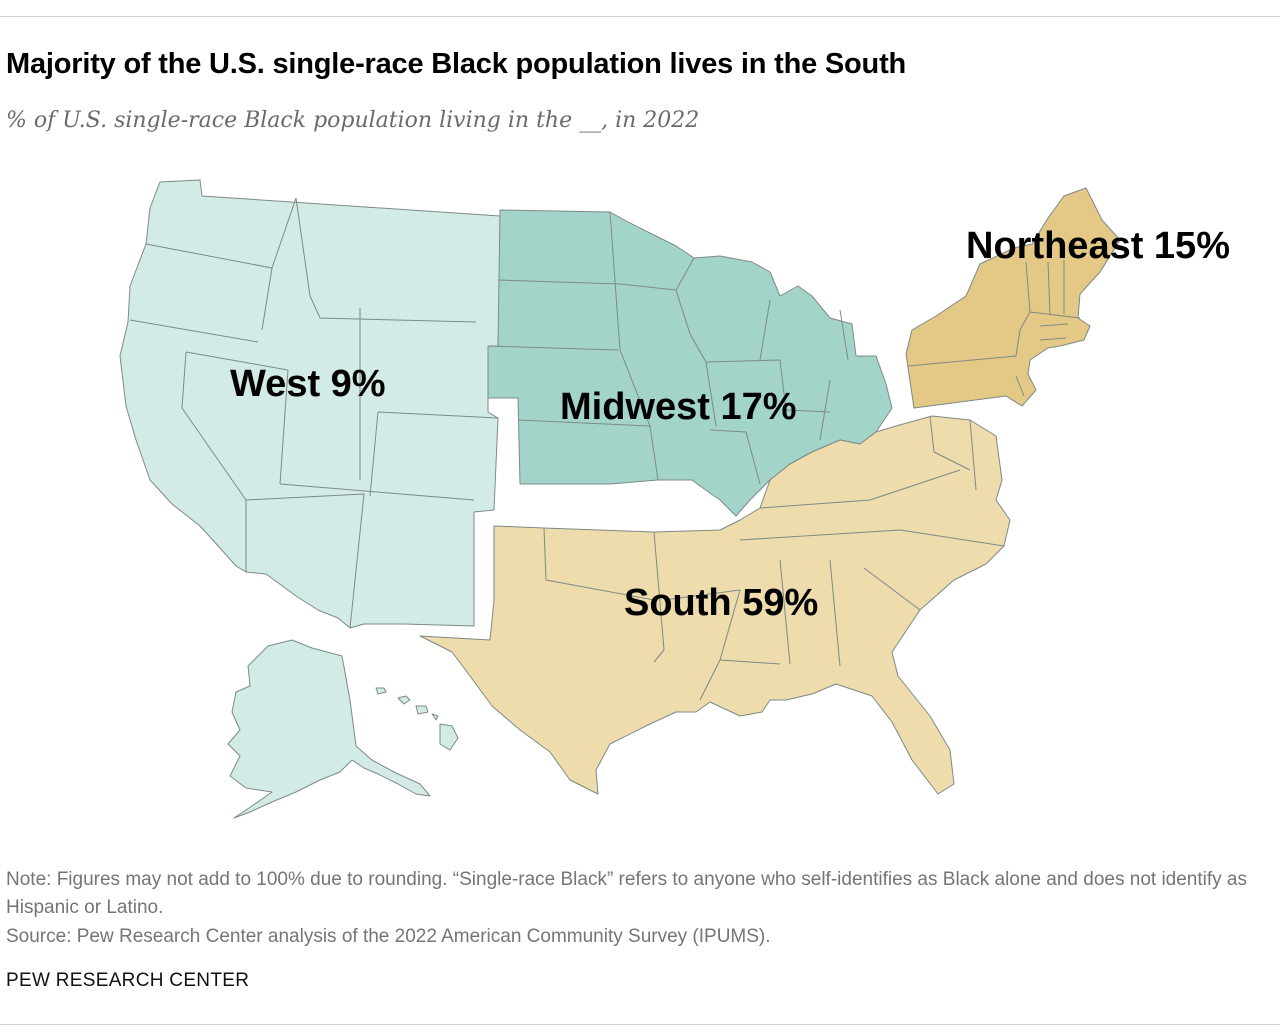 The image size is (1280, 1035). Describe the element at coordinates (721, 603) in the screenshot. I see `region-label-south: South 59%` at that location.